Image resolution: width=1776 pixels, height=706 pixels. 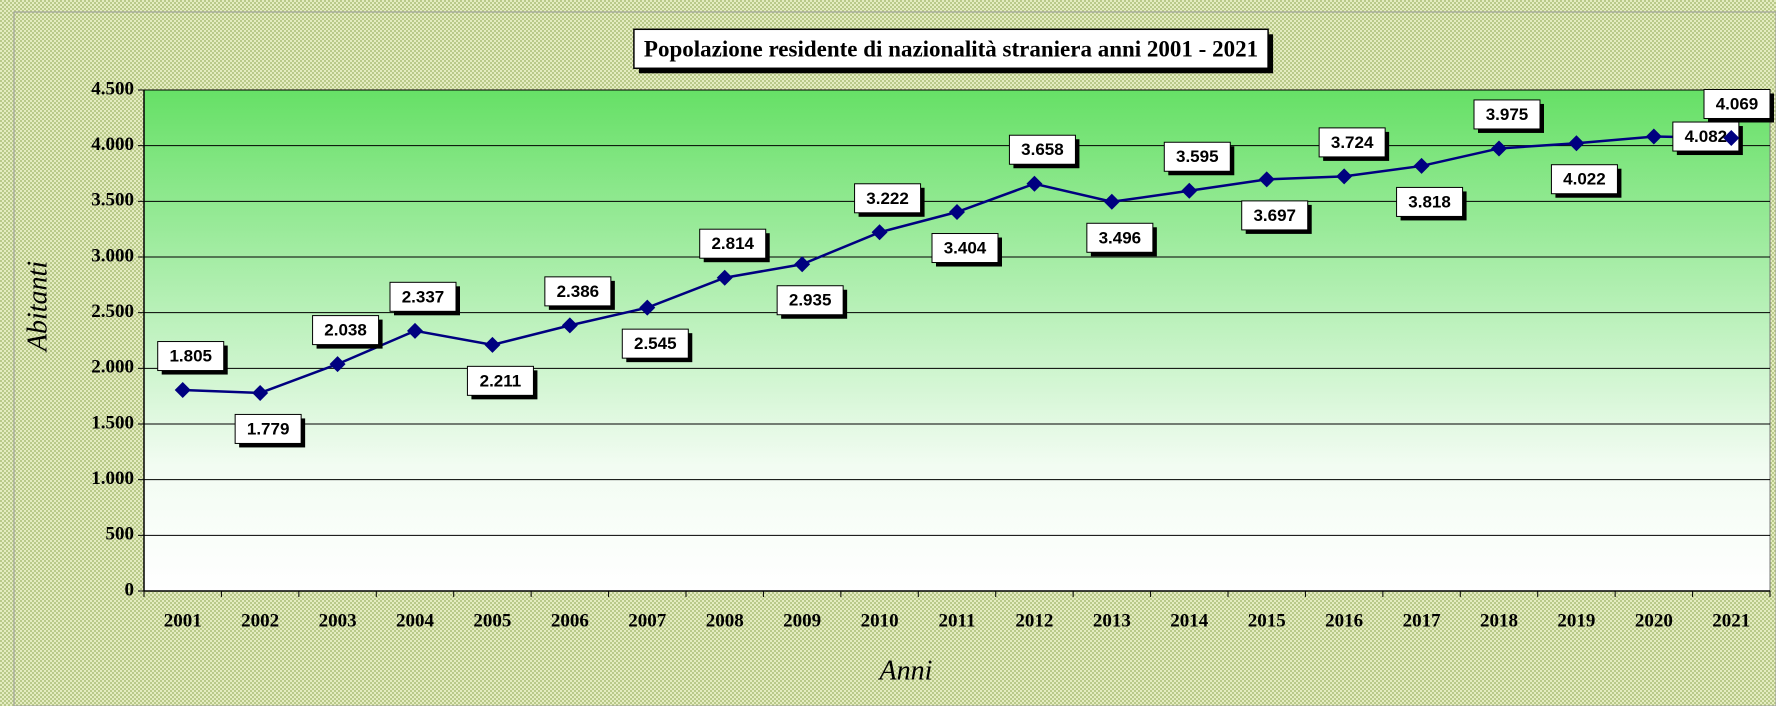 I want to click on y-tick-label: 0, so click(x=130, y=589).